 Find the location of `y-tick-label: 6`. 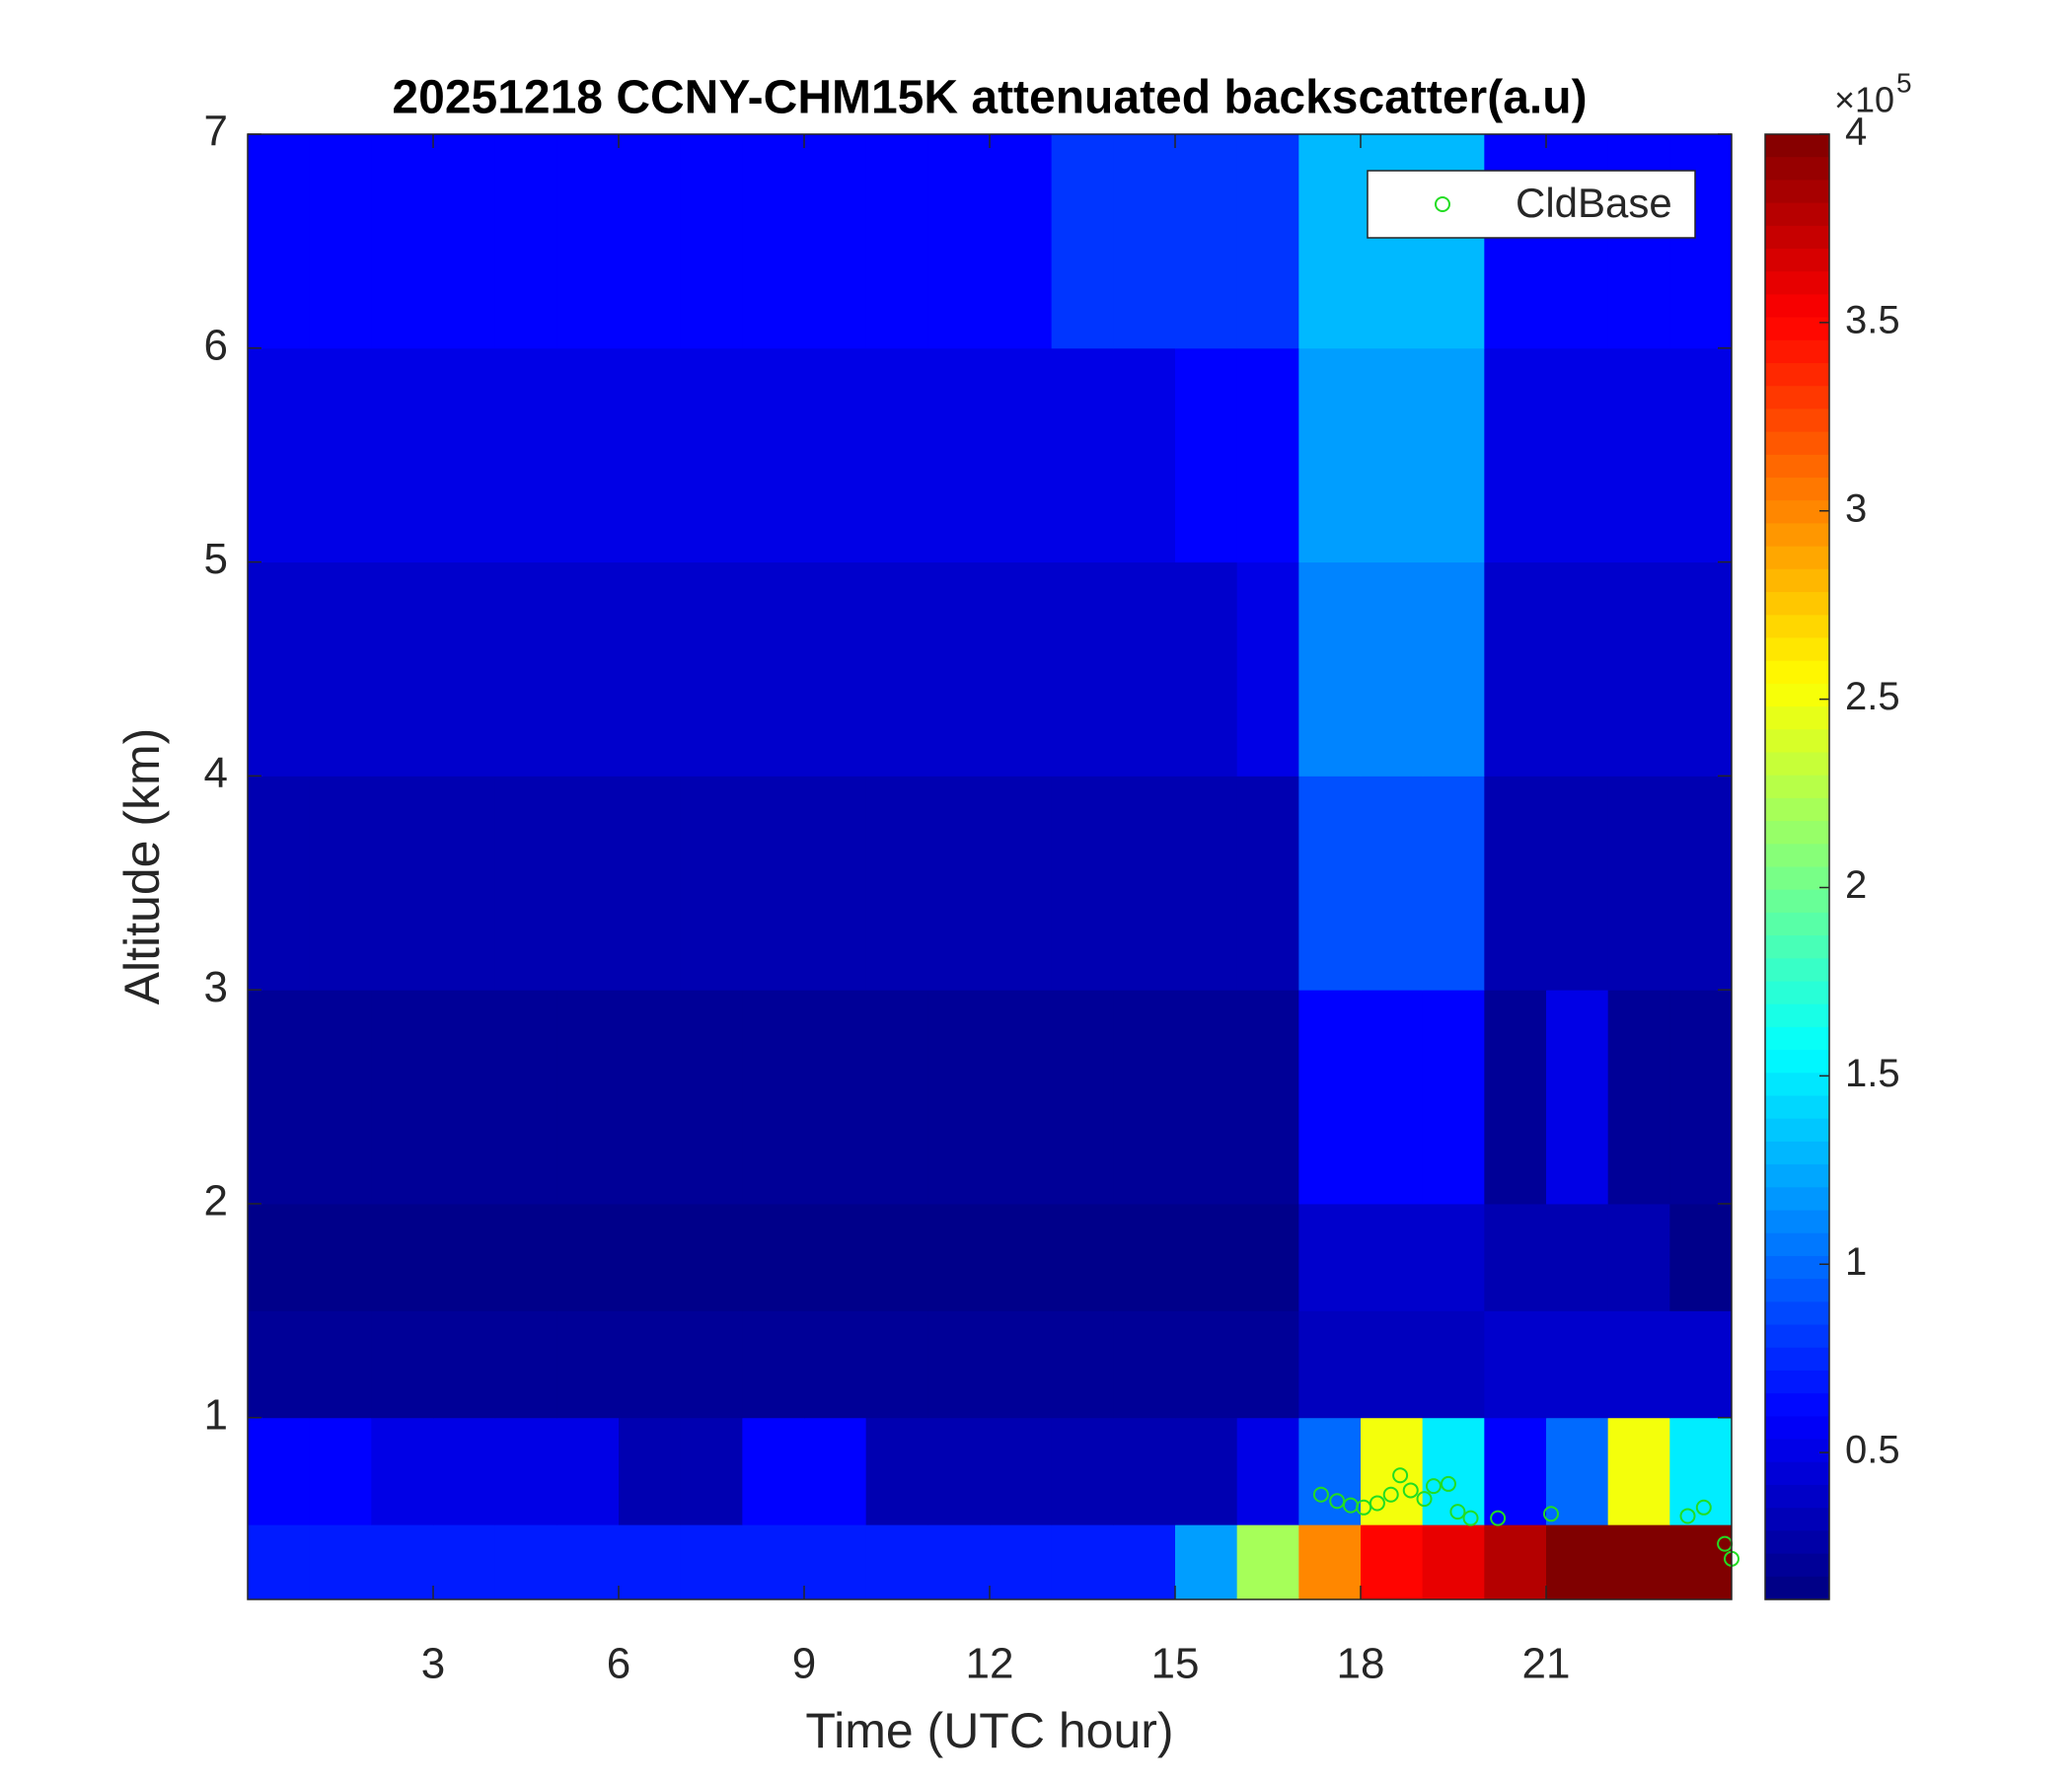

y-tick-label: 6 is located at coordinates (216, 345).